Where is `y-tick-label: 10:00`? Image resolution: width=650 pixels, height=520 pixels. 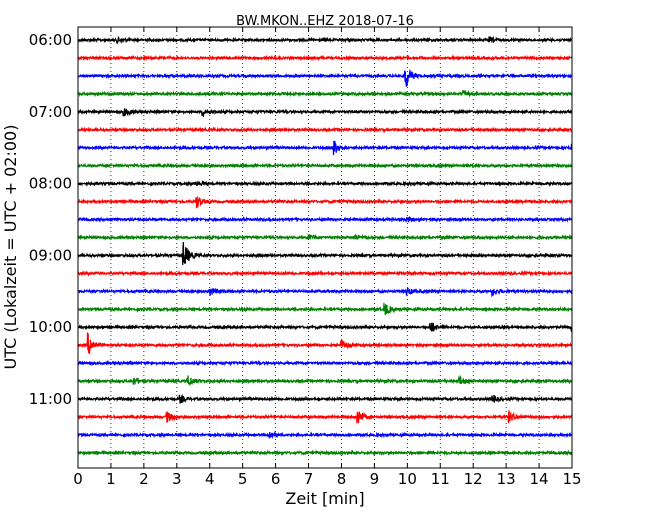 y-tick-label: 10:00 is located at coordinates (50, 327).